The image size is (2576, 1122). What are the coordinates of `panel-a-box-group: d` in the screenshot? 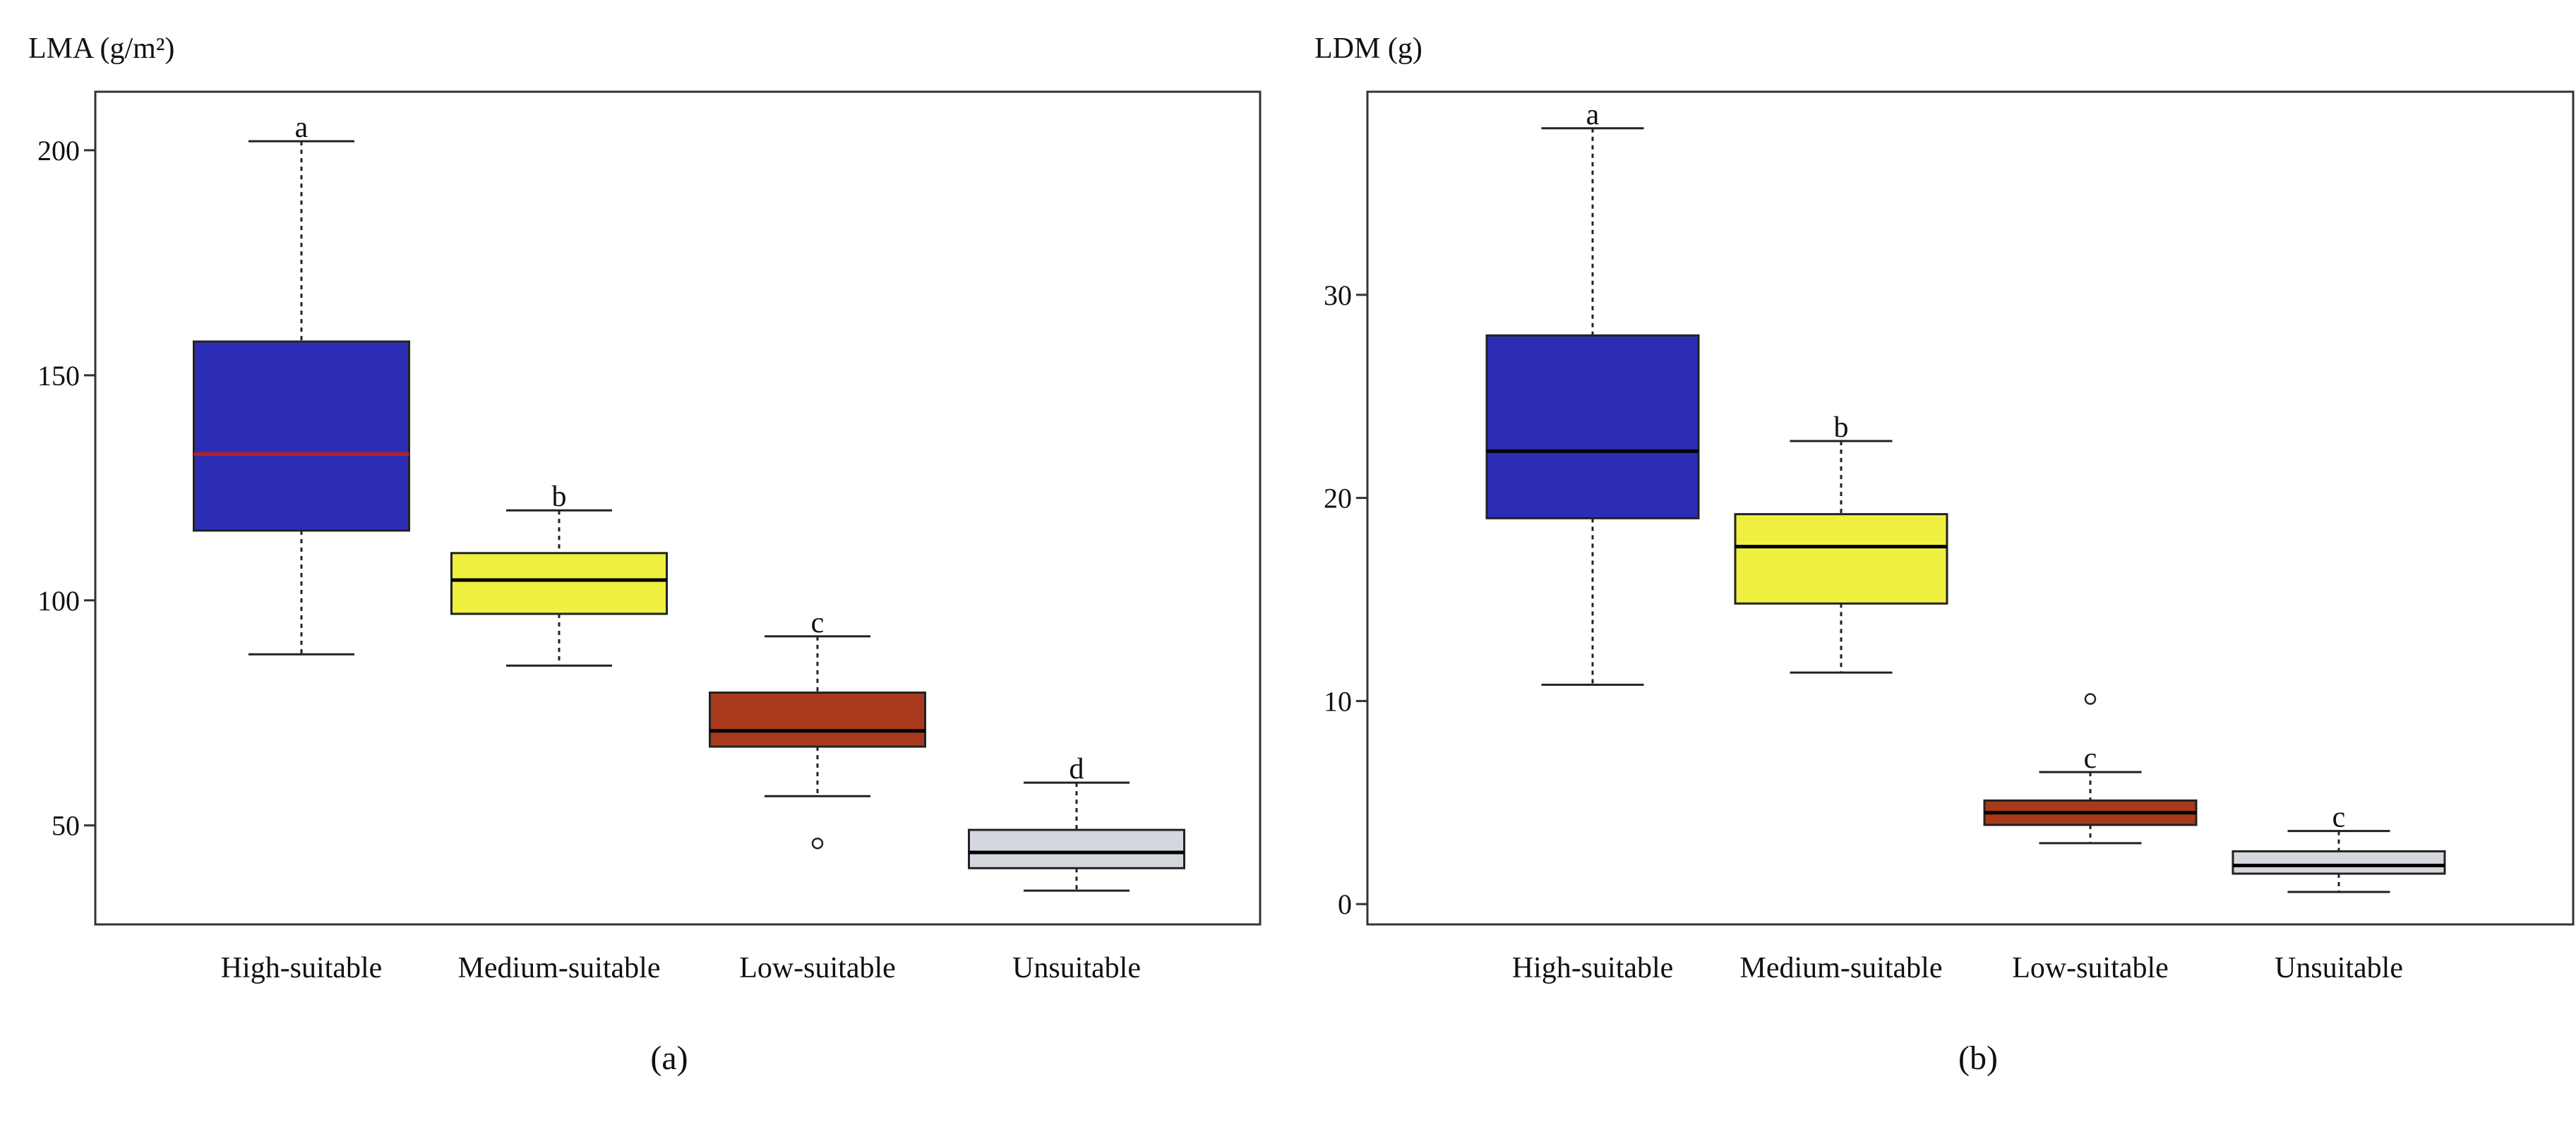 It's located at (1076, 822).